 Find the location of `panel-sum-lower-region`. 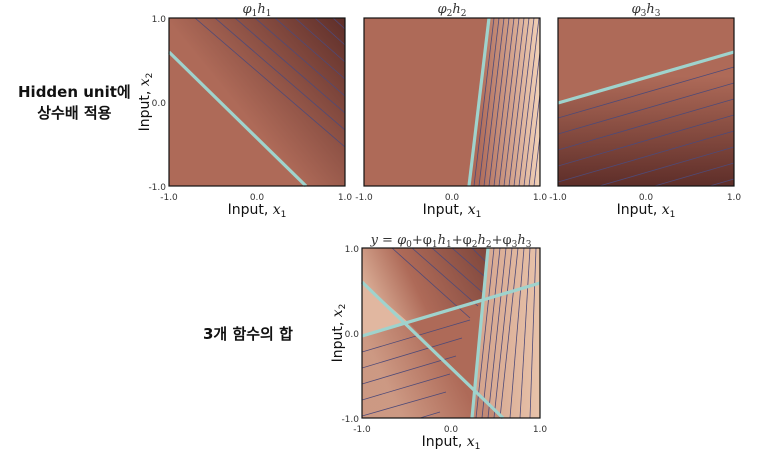

panel-sum-lower-region is located at coordinates (432, 370).